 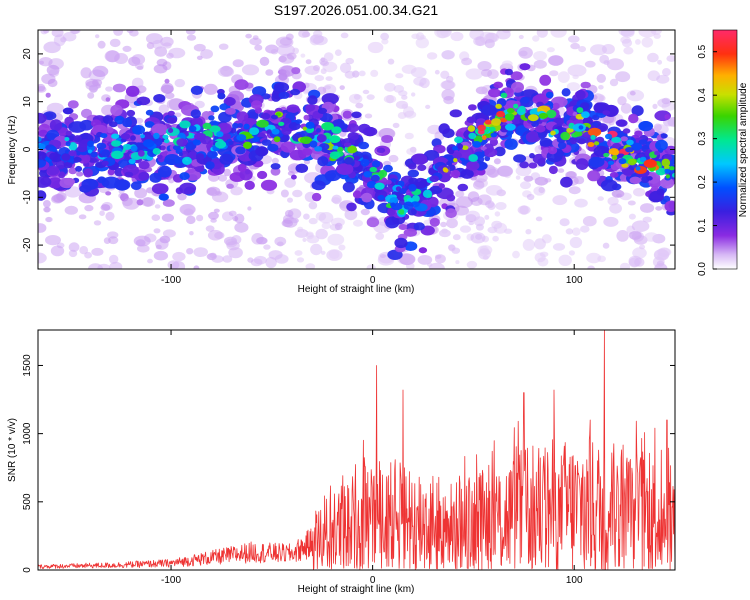 I want to click on y-tick-label: 1000, so click(x=27, y=433).